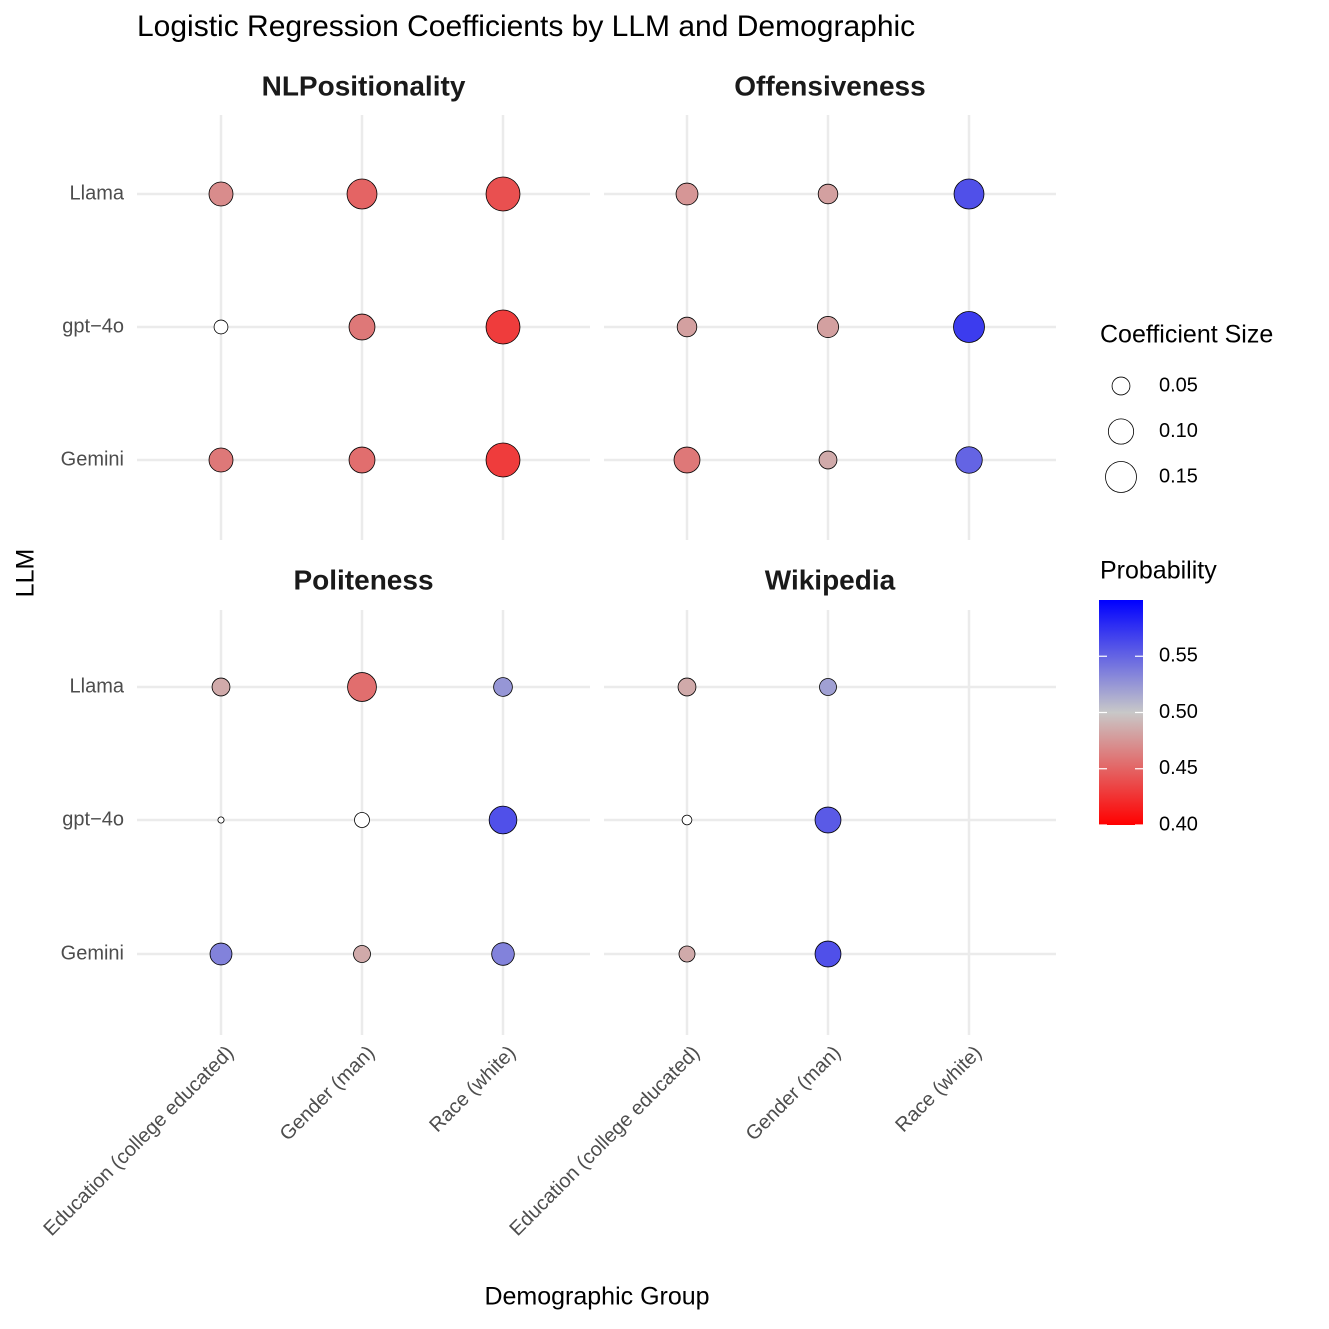 The height and width of the screenshot is (1329, 1329). I want to click on legend-label: 0.45, so click(1178, 768).